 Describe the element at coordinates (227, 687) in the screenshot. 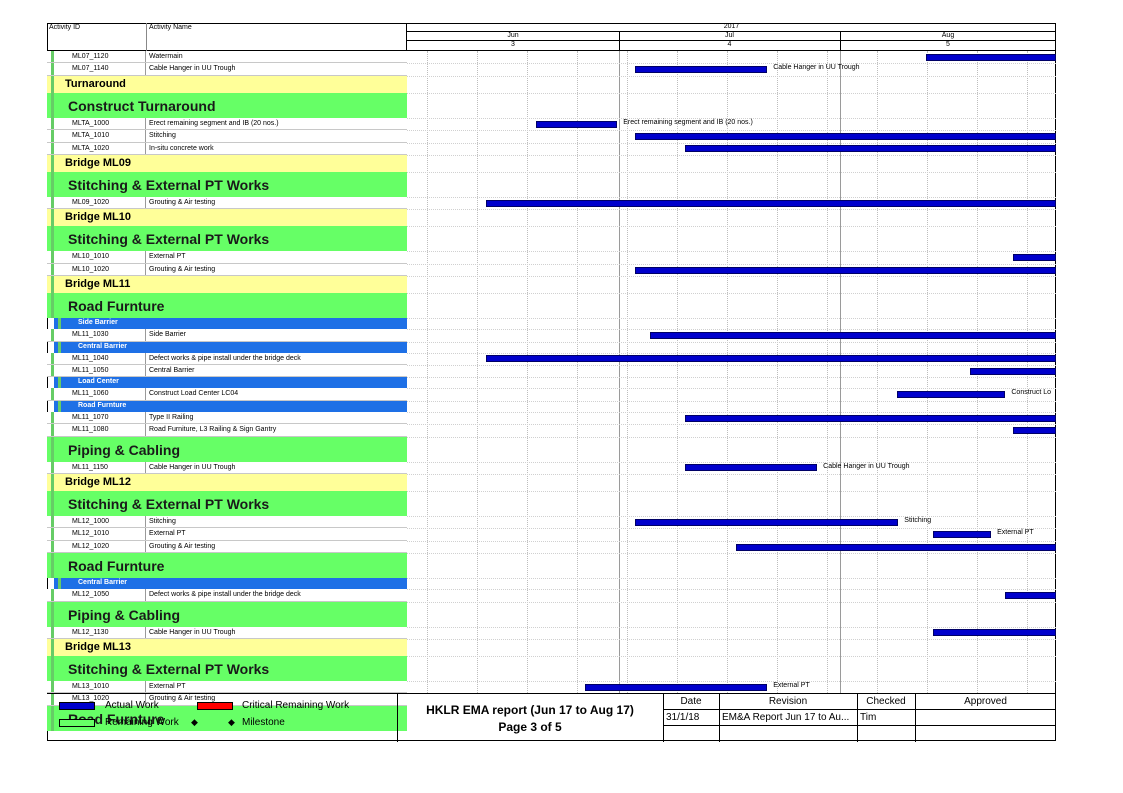

I see `activity-row: ML13_1010 External PT` at that location.